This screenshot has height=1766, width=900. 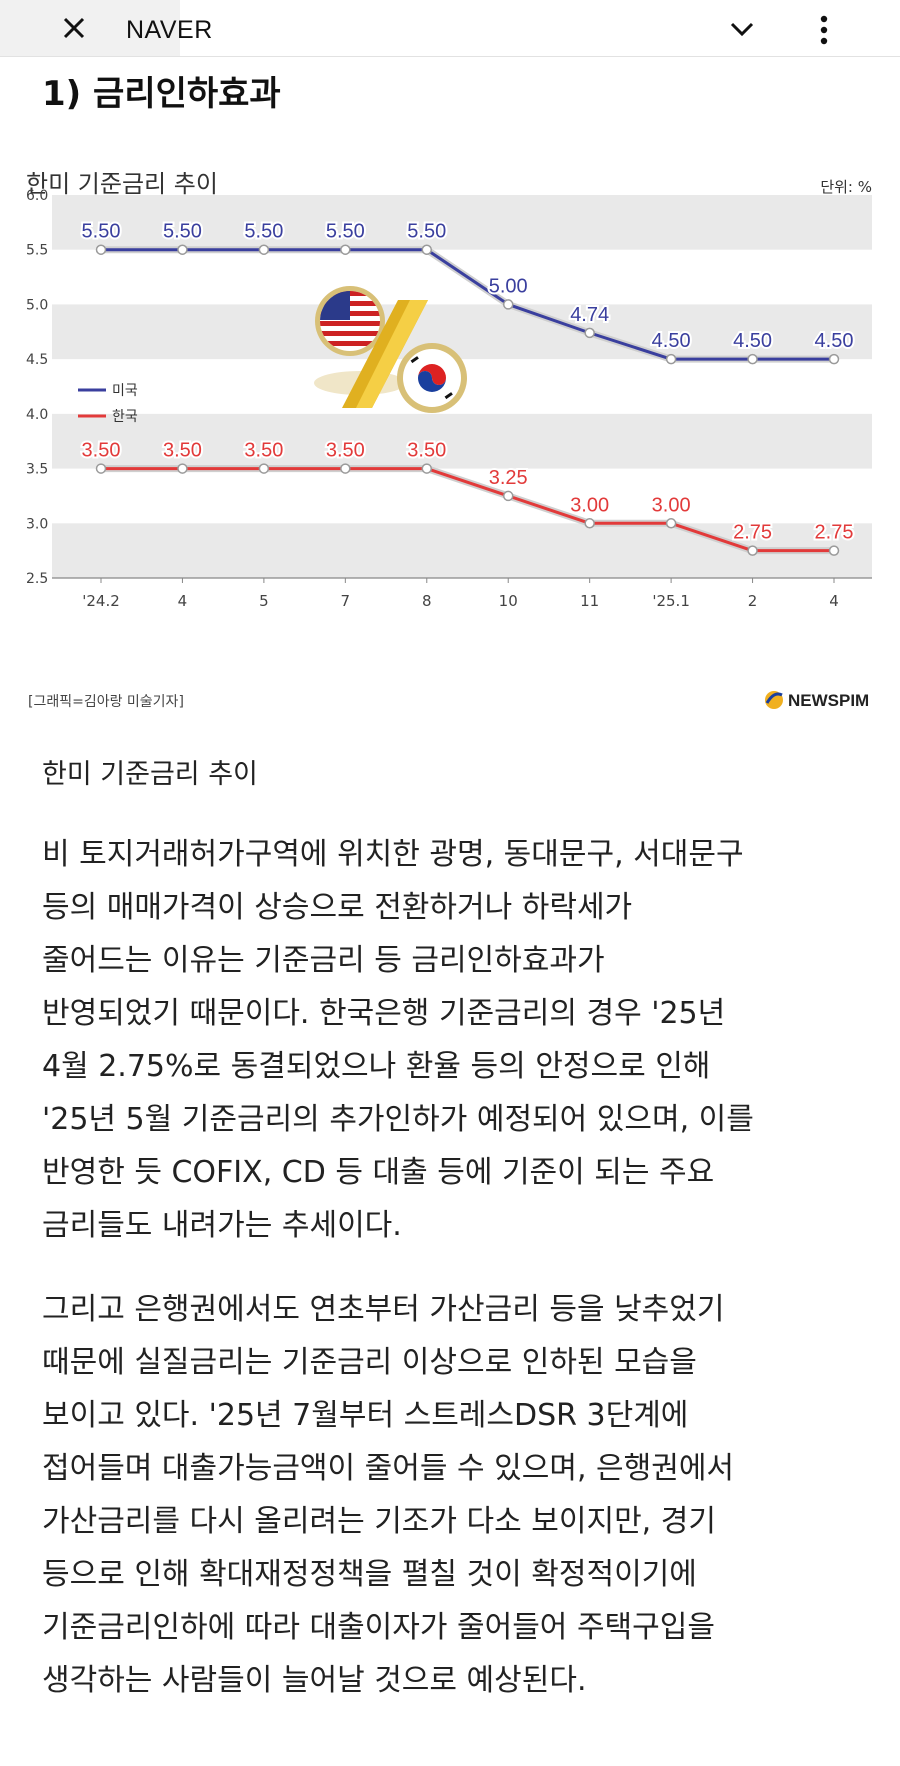 I want to click on newspim-logo: NEWSPIM, so click(x=817, y=700).